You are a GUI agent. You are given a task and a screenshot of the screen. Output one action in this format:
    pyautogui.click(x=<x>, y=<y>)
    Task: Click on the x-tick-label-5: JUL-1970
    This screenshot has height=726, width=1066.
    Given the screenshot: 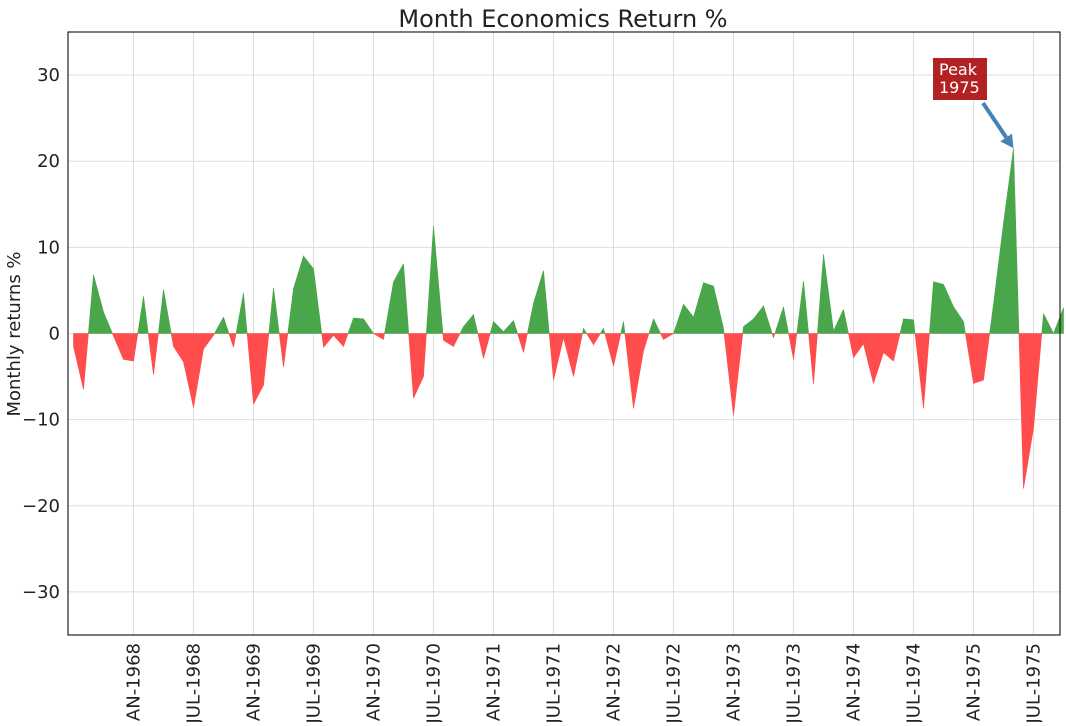 What is the action you would take?
    pyautogui.click(x=434, y=682)
    